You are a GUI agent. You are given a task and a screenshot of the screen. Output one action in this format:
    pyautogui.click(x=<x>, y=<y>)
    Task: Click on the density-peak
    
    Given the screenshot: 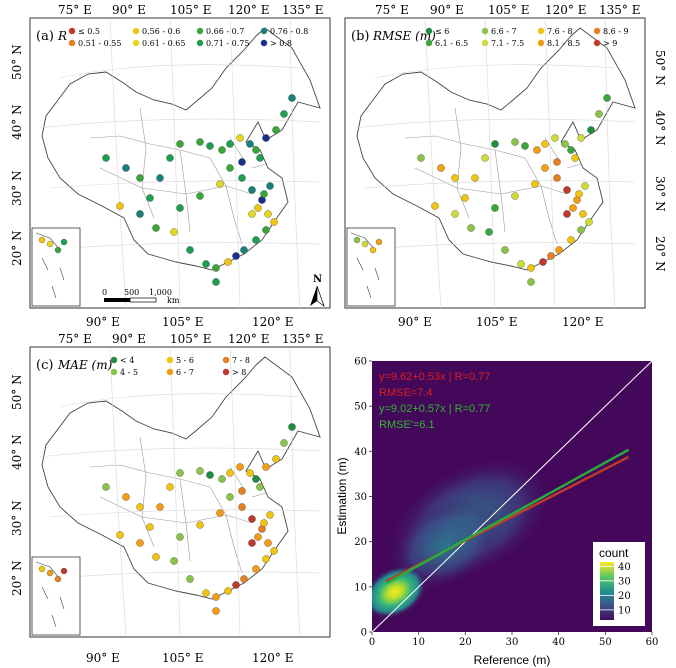 What is the action you would take?
    pyautogui.click(x=399, y=592)
    